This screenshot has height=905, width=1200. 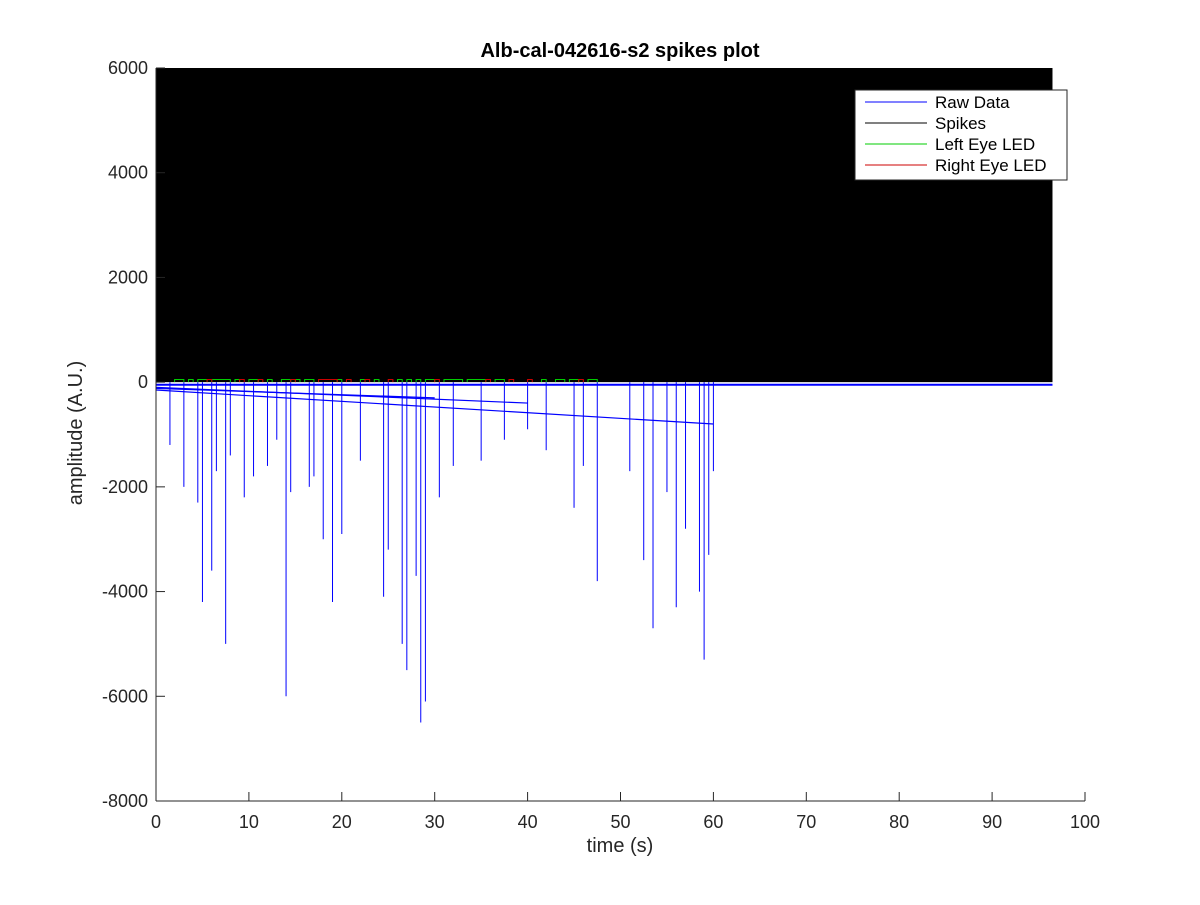 I want to click on y-tick-label-4: -2000, so click(x=125, y=487).